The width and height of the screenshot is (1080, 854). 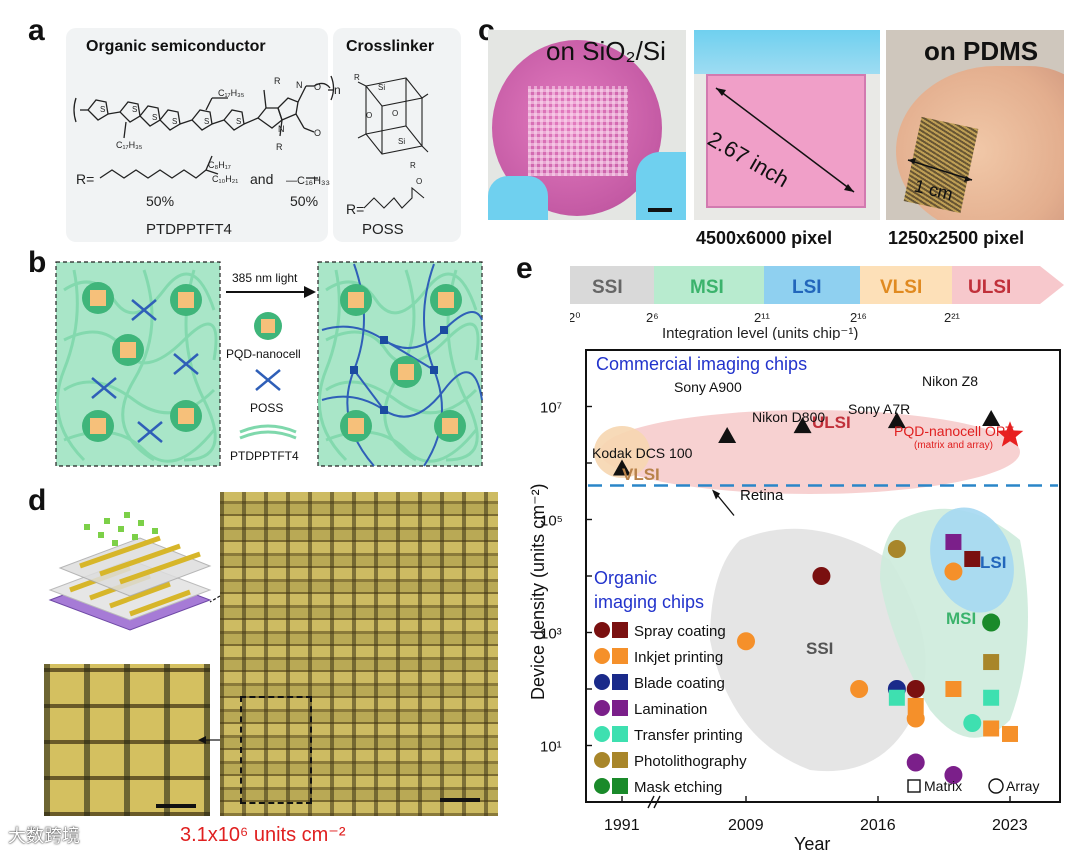 What do you see at coordinates (269, 364) in the screenshot?
I see `panel-b-diagram: 385 nm light PQD-nanocell POSS PTDPPTFT4` at bounding box center [269, 364].